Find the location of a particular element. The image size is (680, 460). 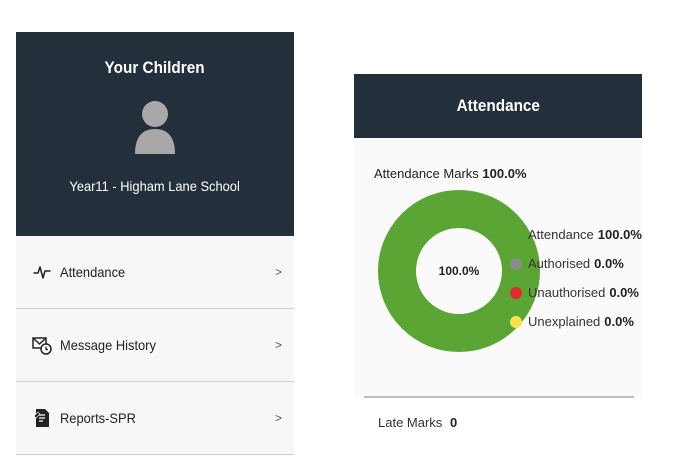

attendance-marks-summary: Attendance Marks 100.0% is located at coordinates (450, 173).